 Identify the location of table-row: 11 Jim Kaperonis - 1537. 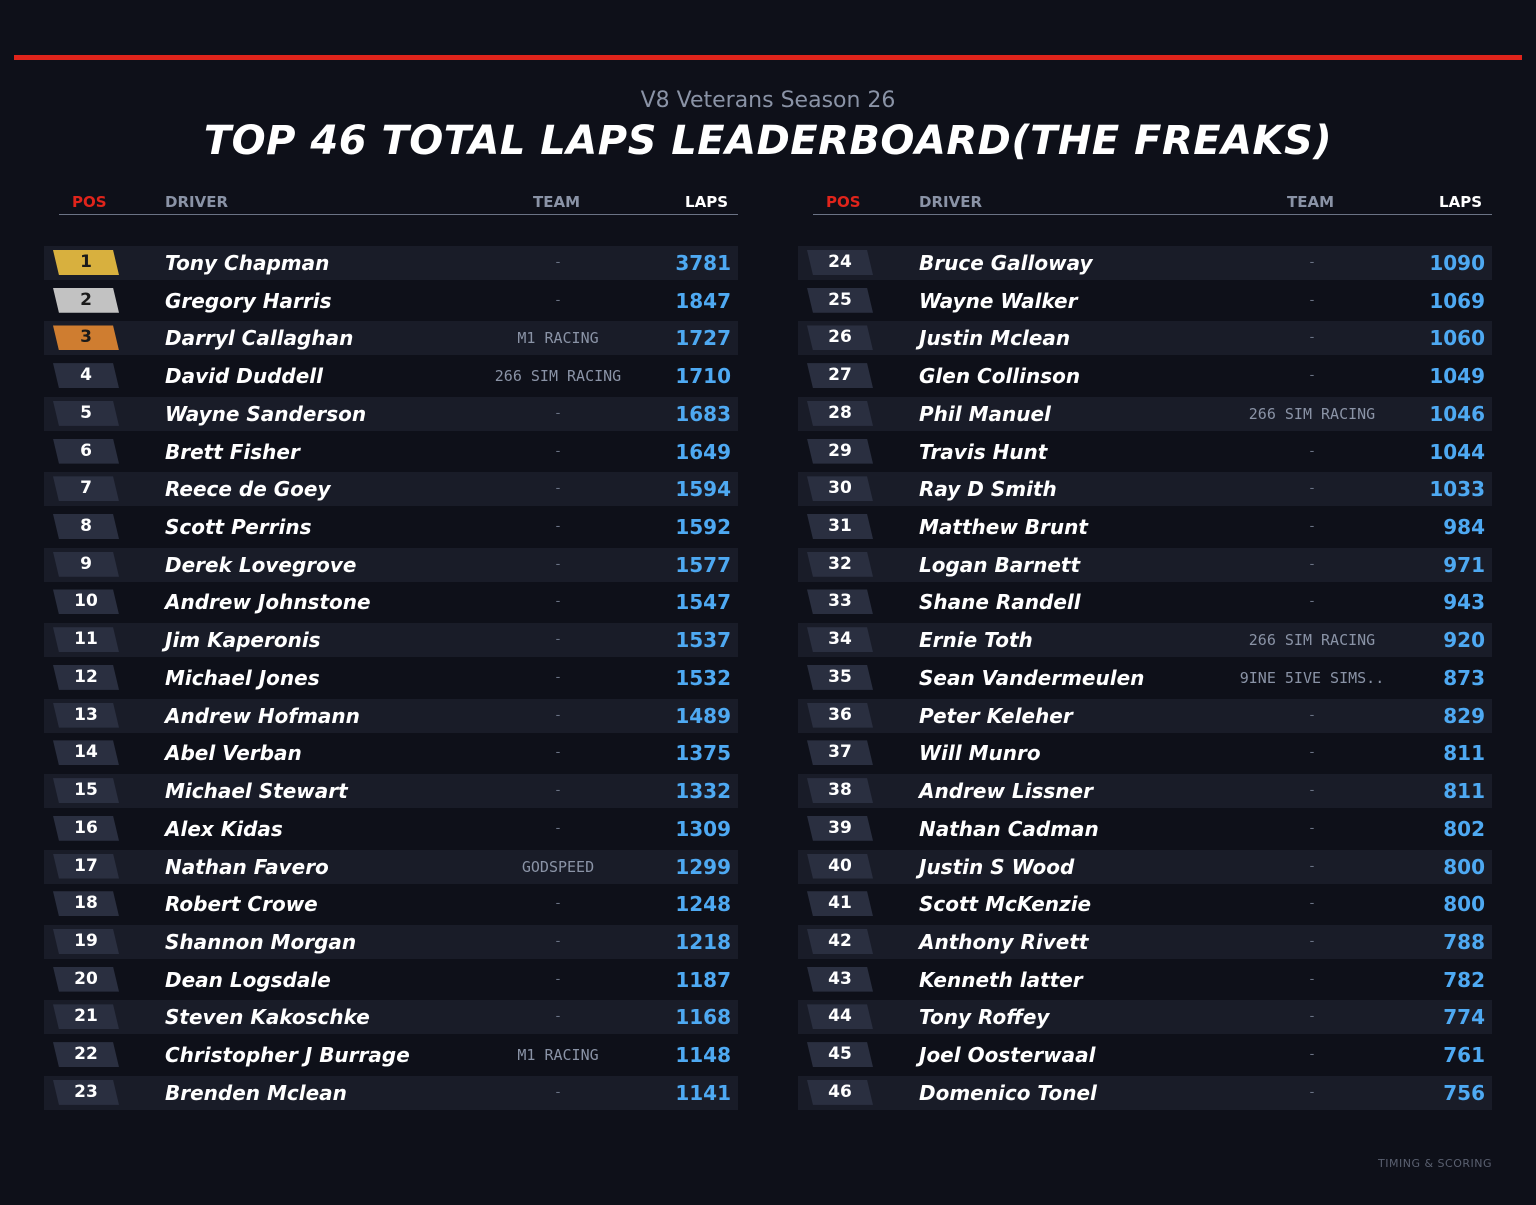
(391, 640).